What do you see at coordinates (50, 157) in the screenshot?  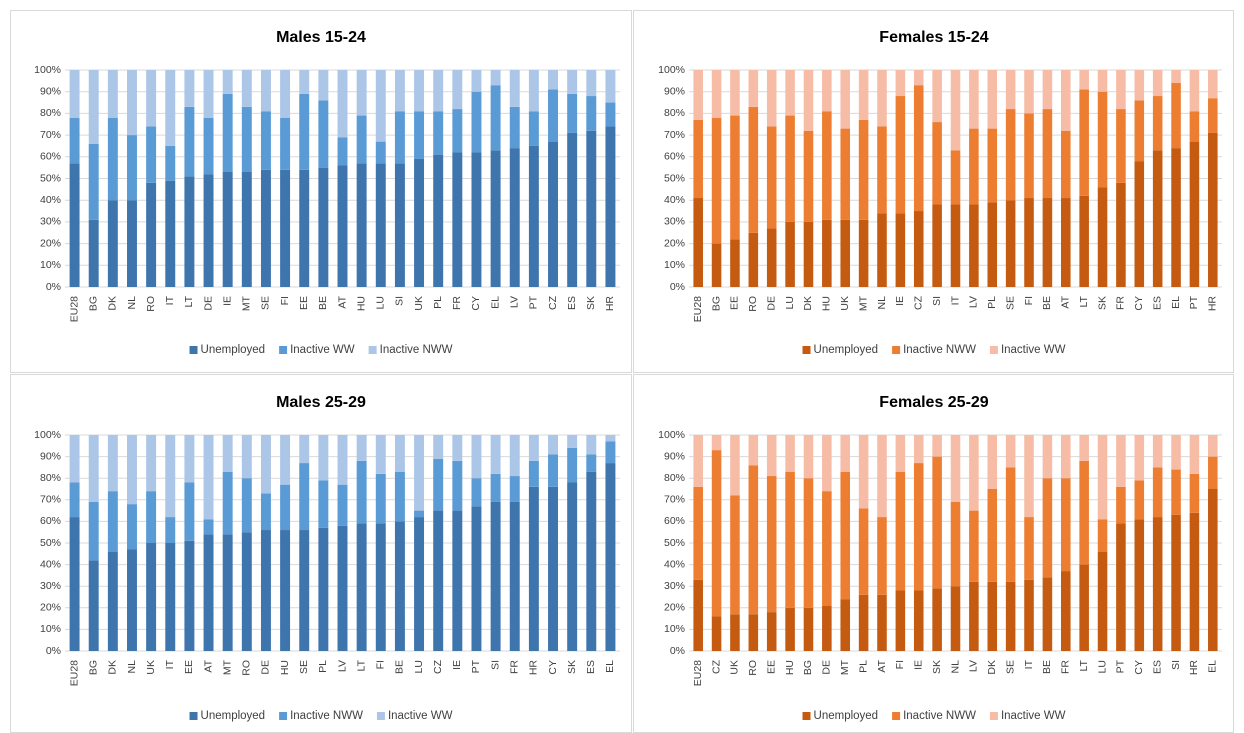 I see `y-tick-label: 60%` at bounding box center [50, 157].